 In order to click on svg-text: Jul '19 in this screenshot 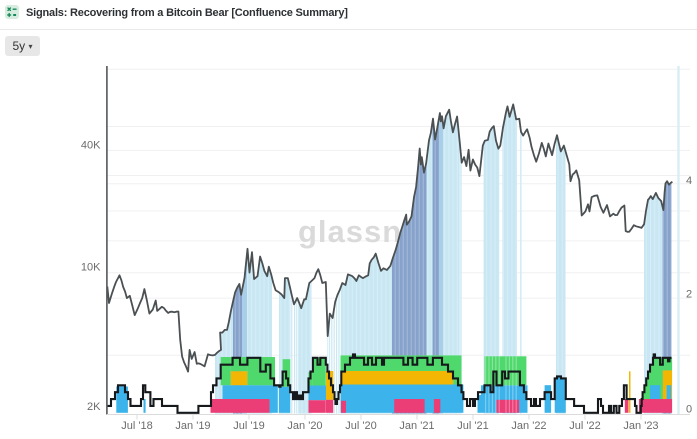, I will do `click(248, 426)`.